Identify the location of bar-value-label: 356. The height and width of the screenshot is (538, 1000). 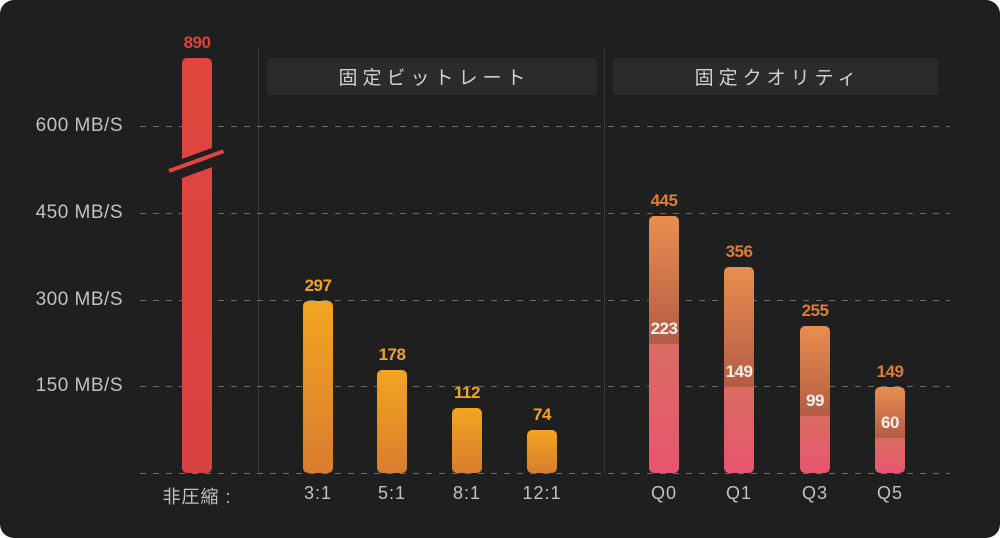
(739, 251).